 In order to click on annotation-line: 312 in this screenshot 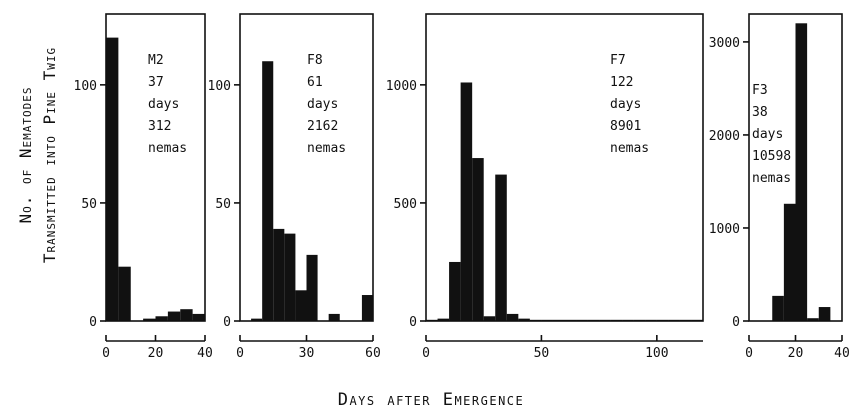, I will do `click(159, 126)`.